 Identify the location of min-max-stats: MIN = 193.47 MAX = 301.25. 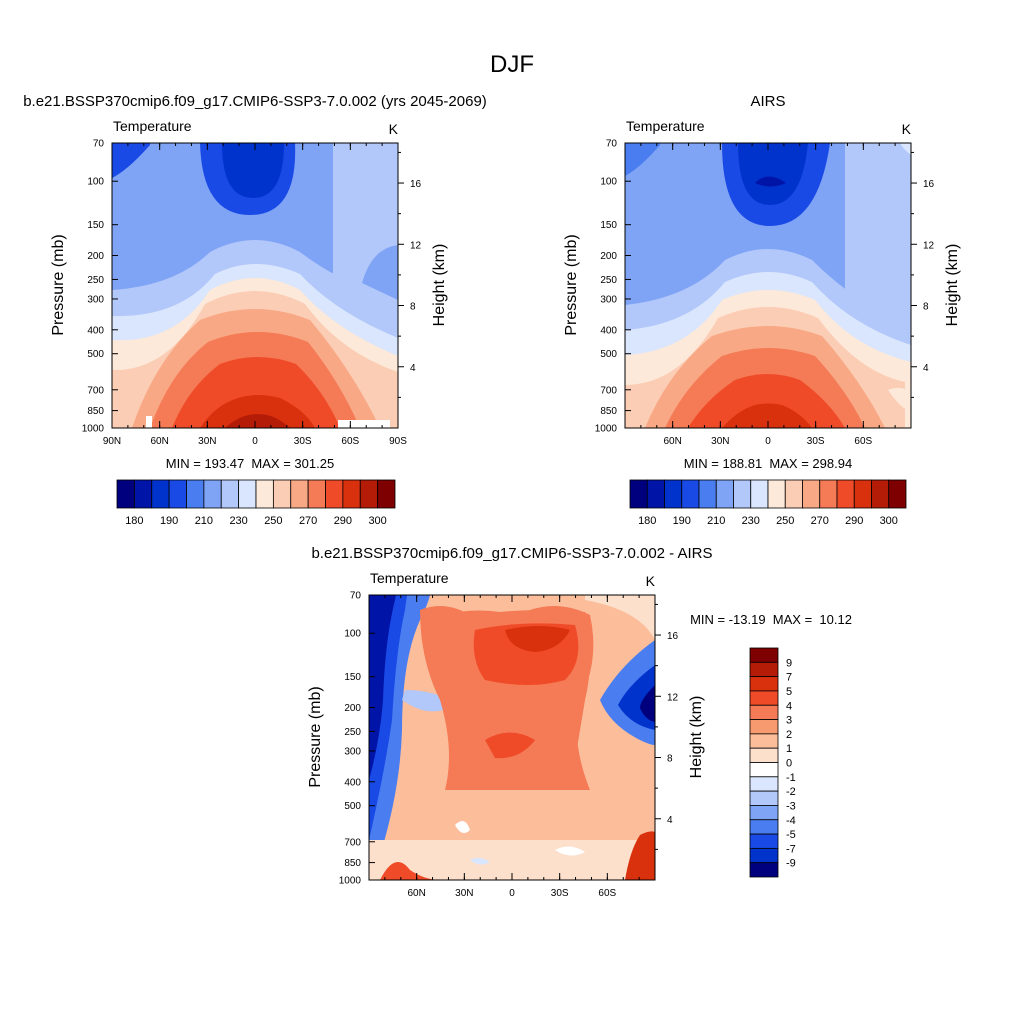
(250, 463).